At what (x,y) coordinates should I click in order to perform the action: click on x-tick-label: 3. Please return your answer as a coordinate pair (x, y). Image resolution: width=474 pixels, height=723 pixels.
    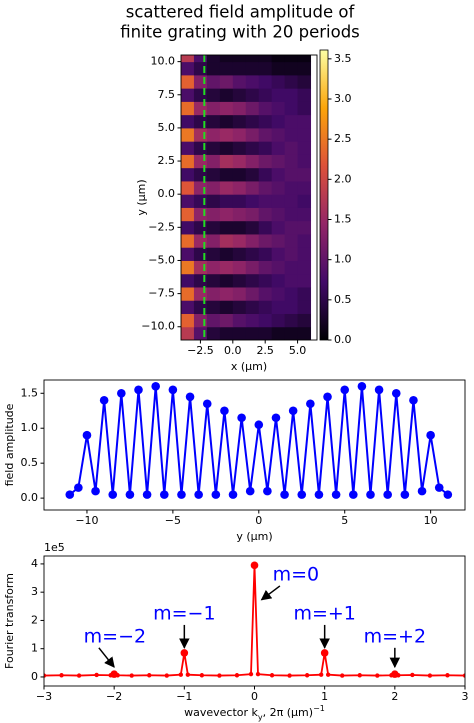
    Looking at the image, I should click on (465, 696).